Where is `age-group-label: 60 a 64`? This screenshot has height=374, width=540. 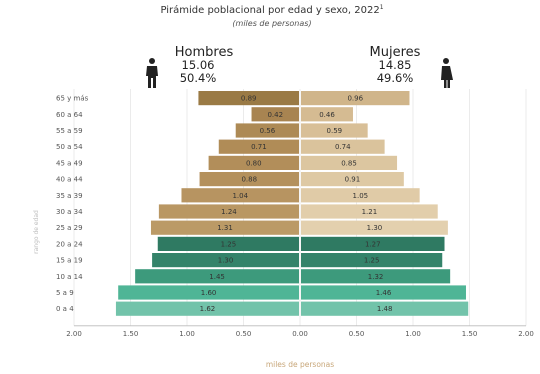 age-group-label: 60 a 64 is located at coordinates (69, 115).